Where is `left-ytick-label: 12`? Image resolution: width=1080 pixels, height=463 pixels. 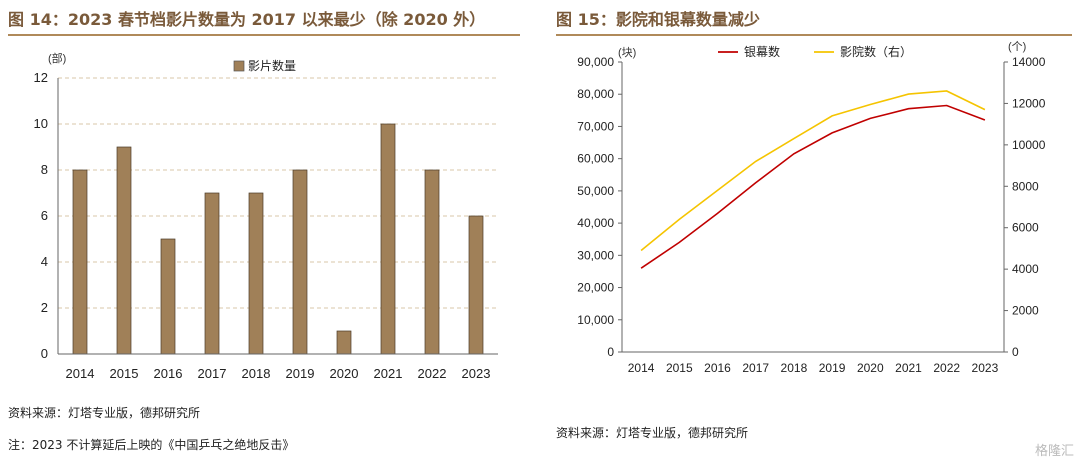 left-ytick-label: 12 is located at coordinates (41, 77).